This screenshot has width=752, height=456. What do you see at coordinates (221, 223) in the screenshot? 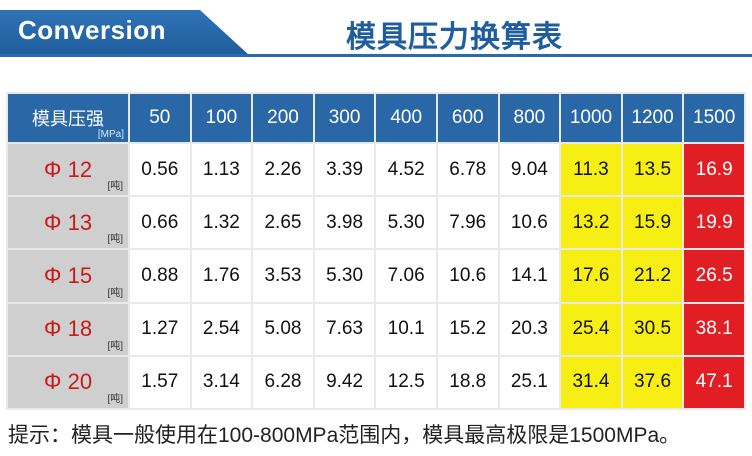
I see `table-cell: 1.32` at bounding box center [221, 223].